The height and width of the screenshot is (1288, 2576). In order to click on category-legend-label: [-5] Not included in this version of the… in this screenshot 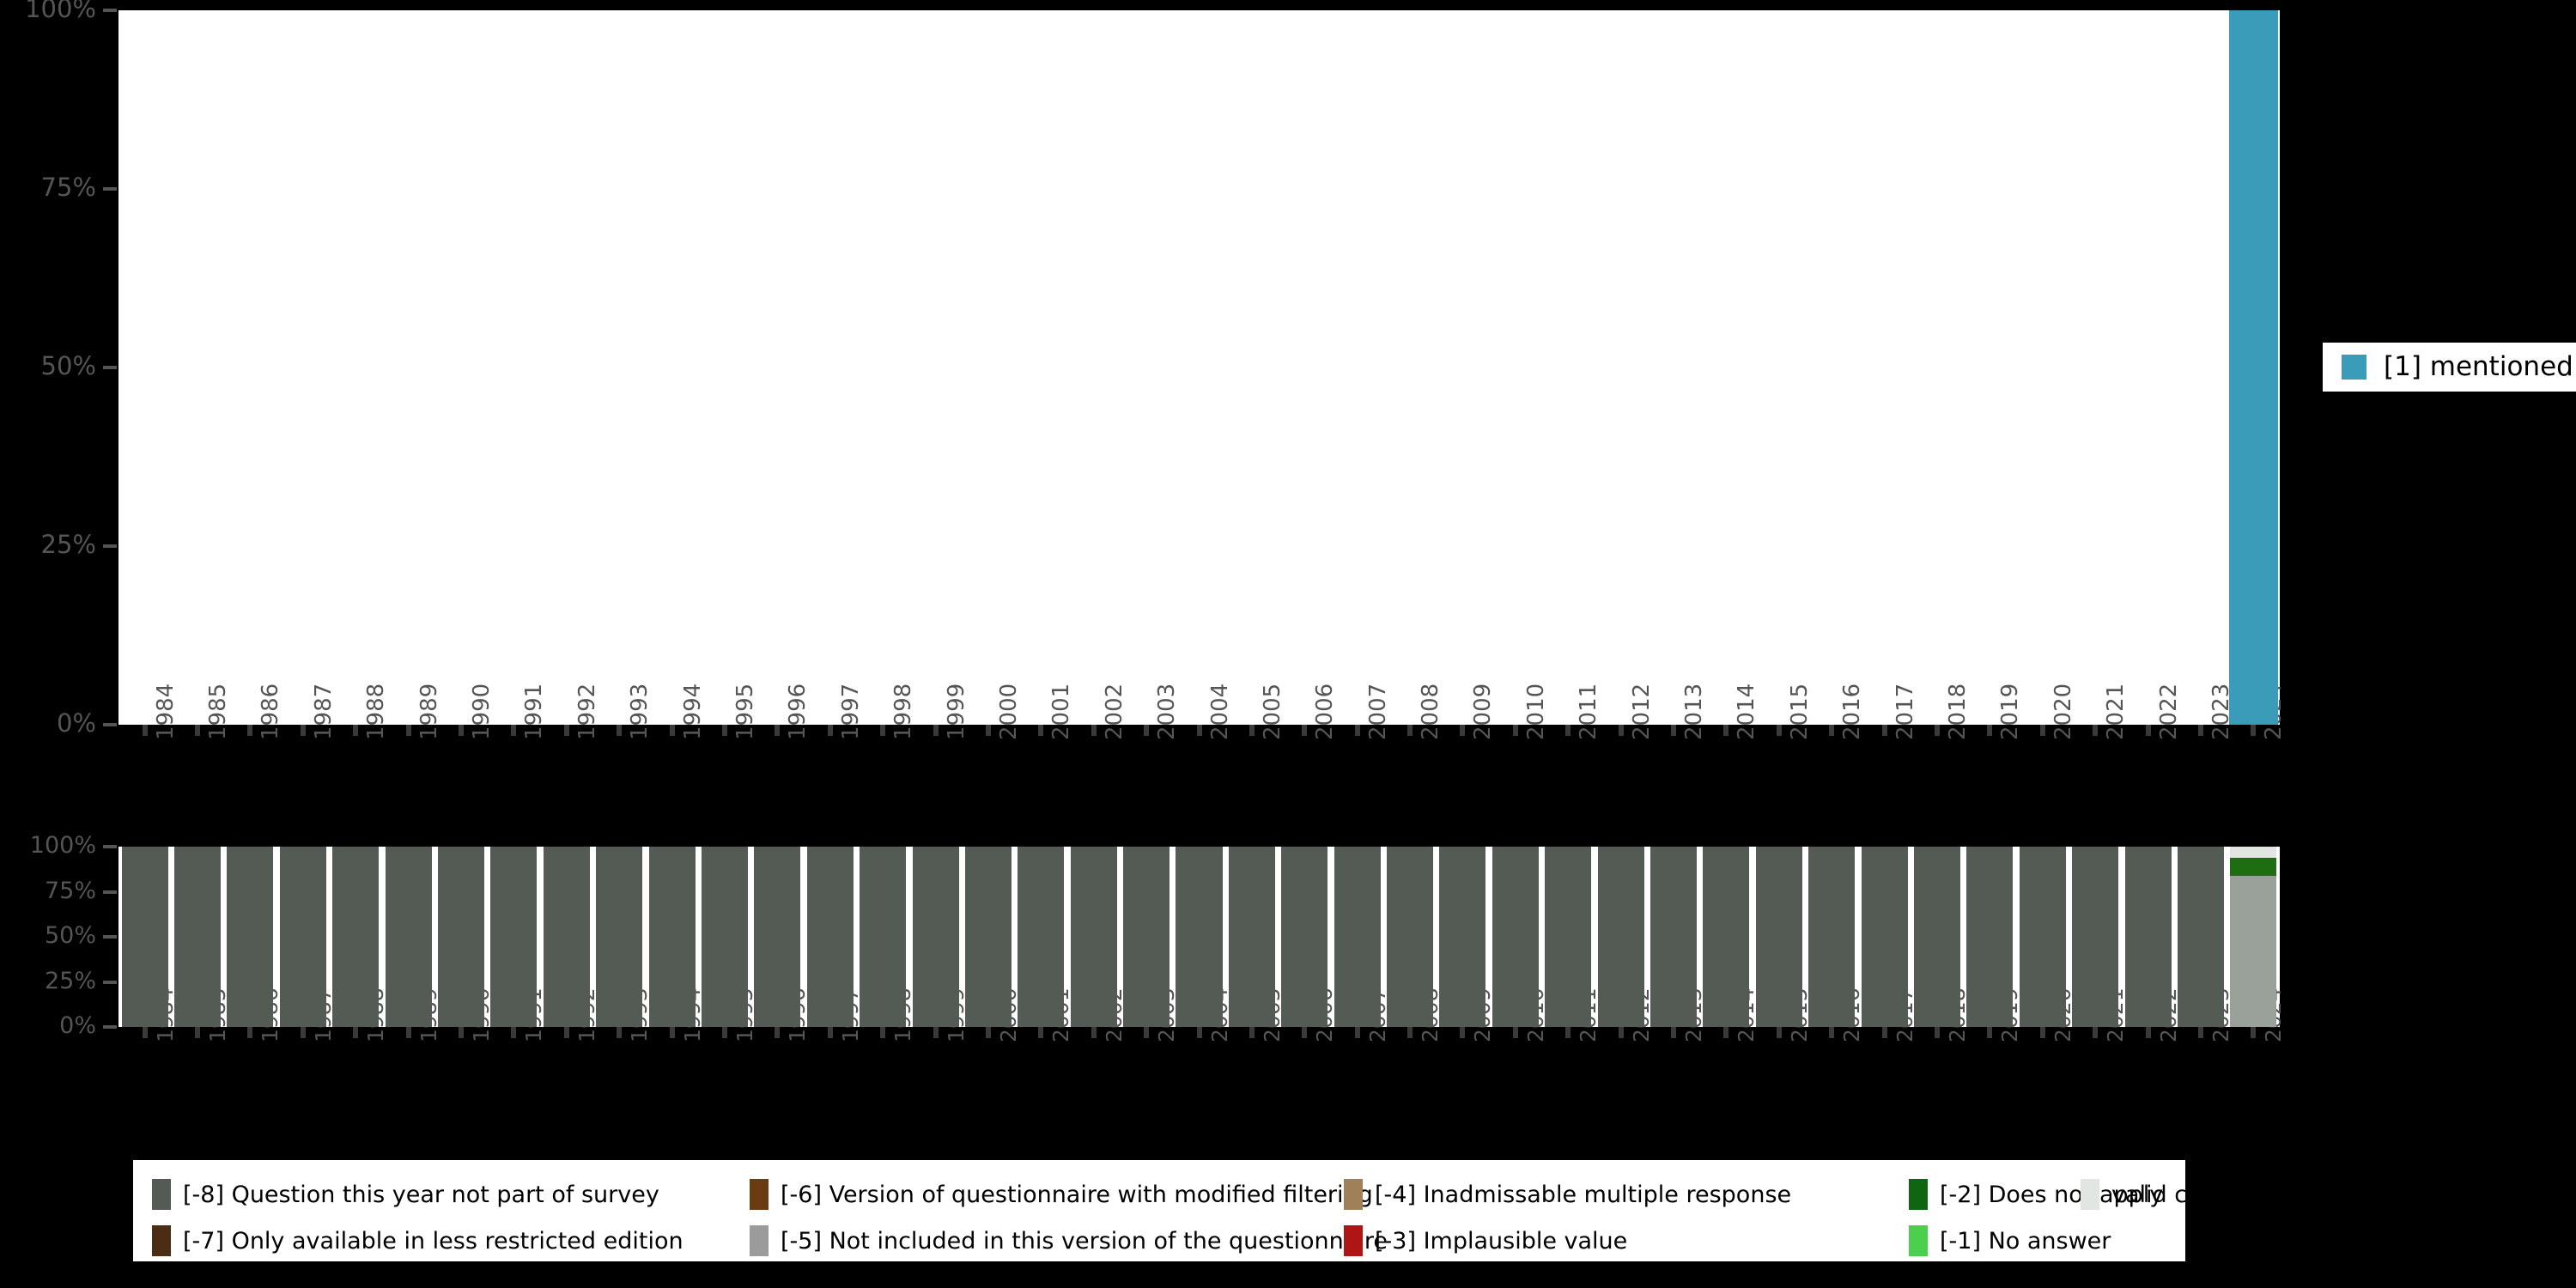, I will do `click(1085, 1241)`.